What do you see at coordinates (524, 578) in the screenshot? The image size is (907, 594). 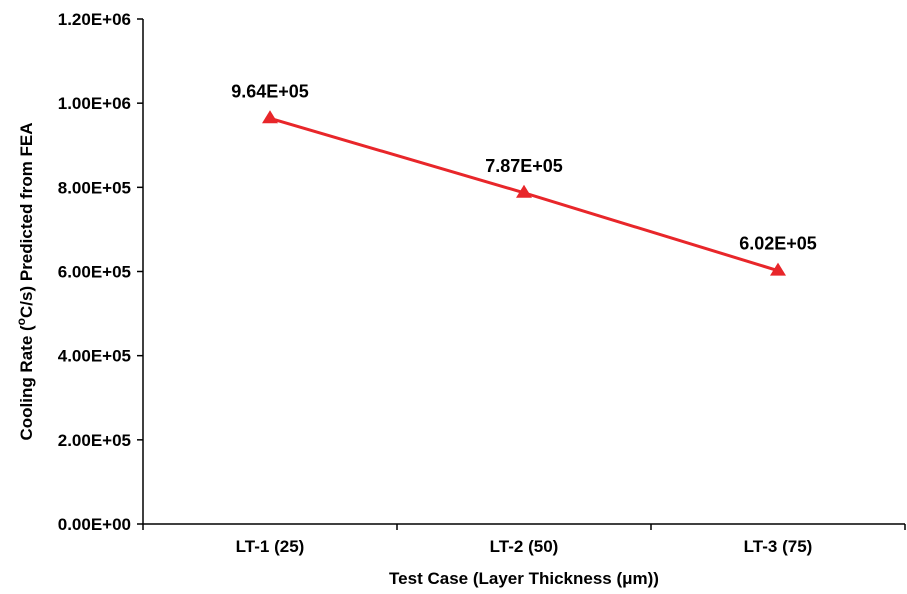 I see `x-axis-title: Test Case (Layer Thickness (μm))` at bounding box center [524, 578].